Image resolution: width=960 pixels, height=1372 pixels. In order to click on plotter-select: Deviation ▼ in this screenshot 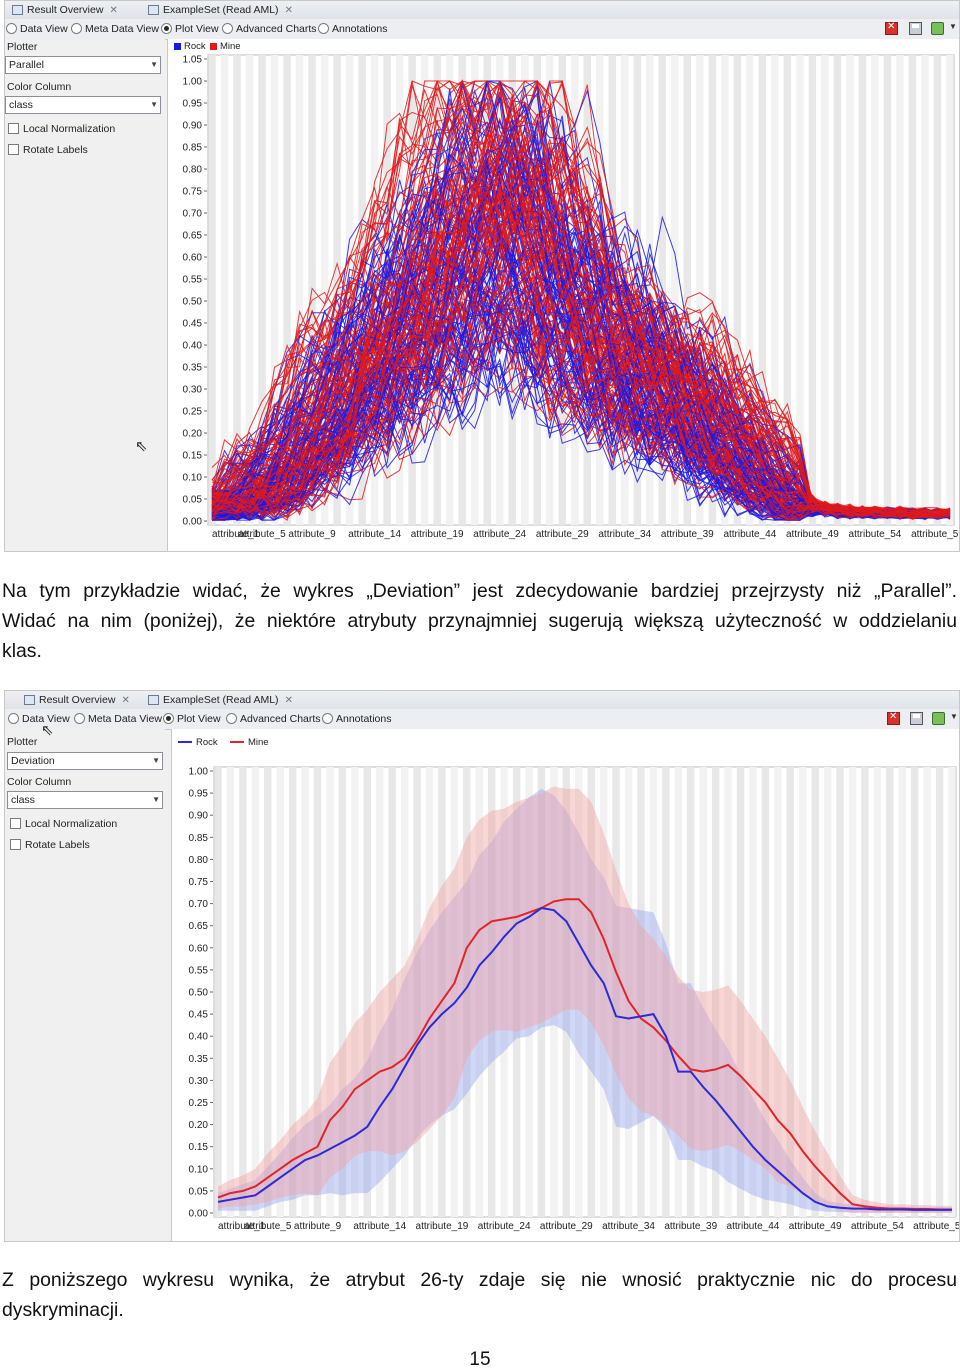, I will do `click(85, 761)`.